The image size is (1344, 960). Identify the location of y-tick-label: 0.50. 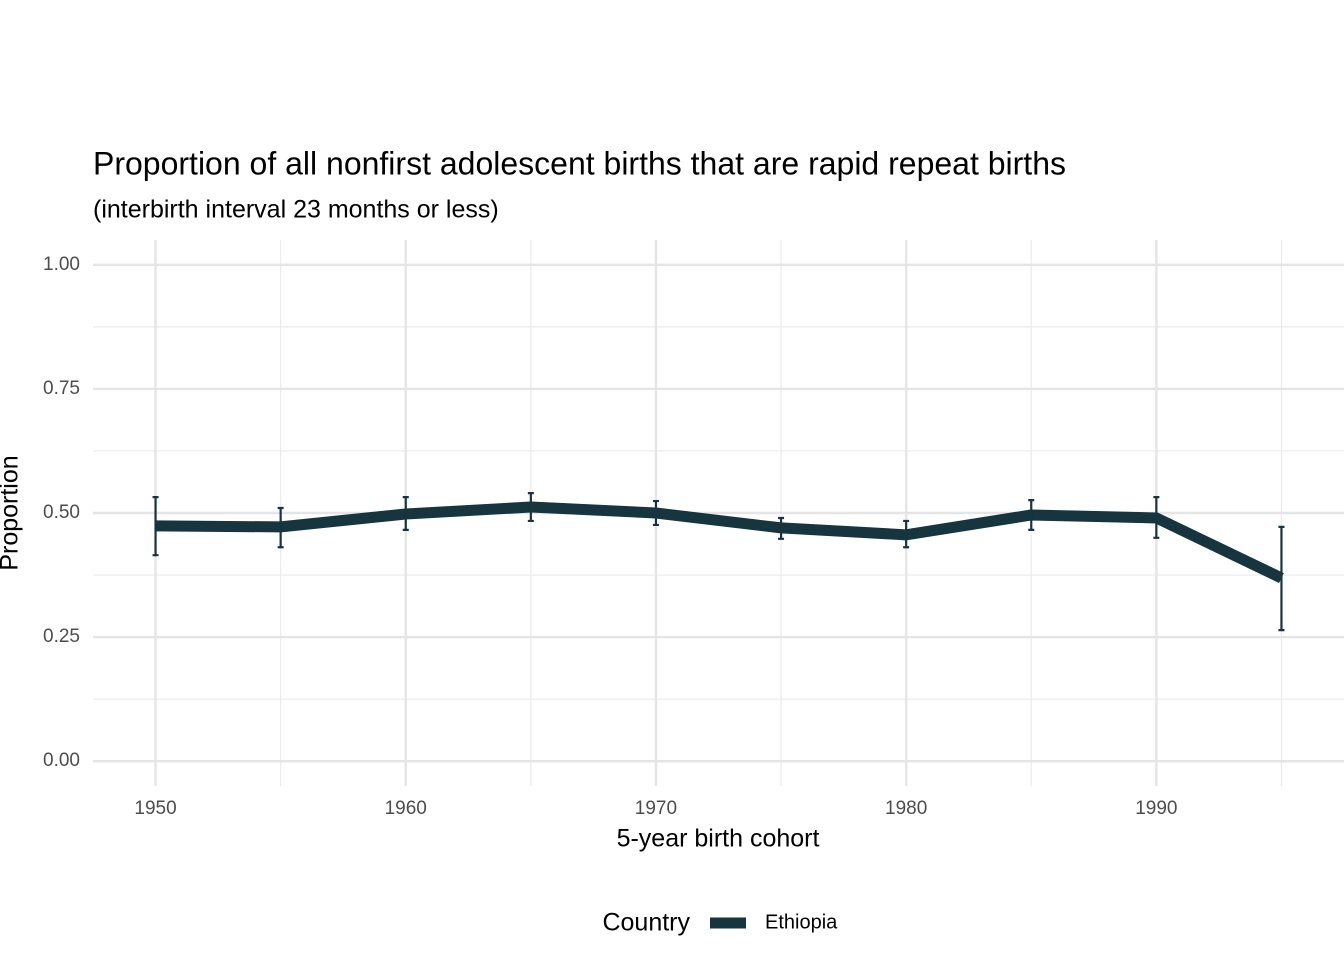
(61, 512).